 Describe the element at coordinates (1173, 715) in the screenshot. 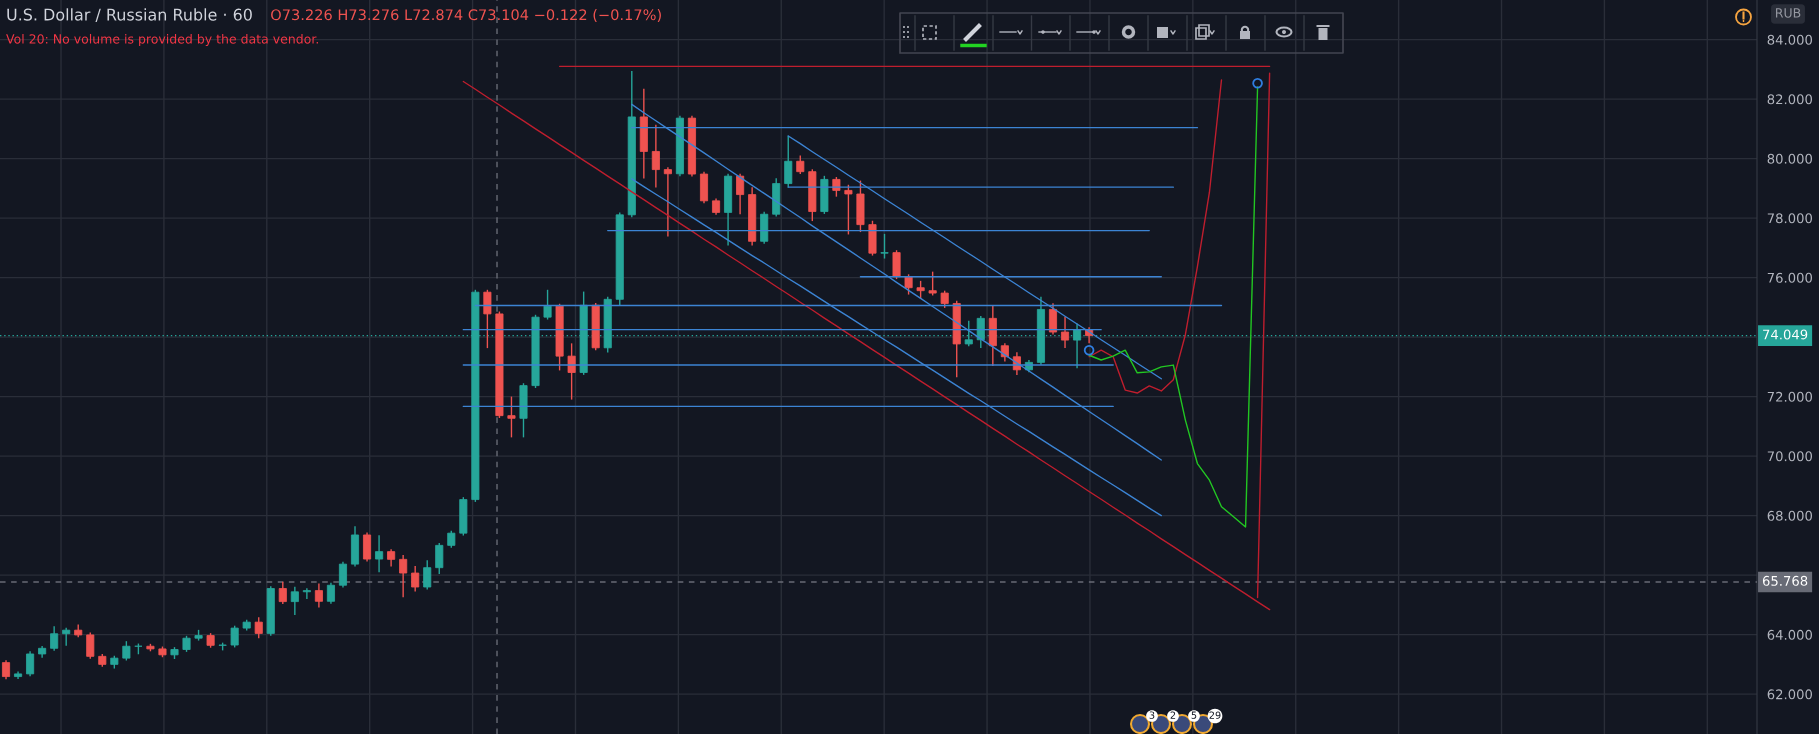

I see `annotation: 2` at that location.